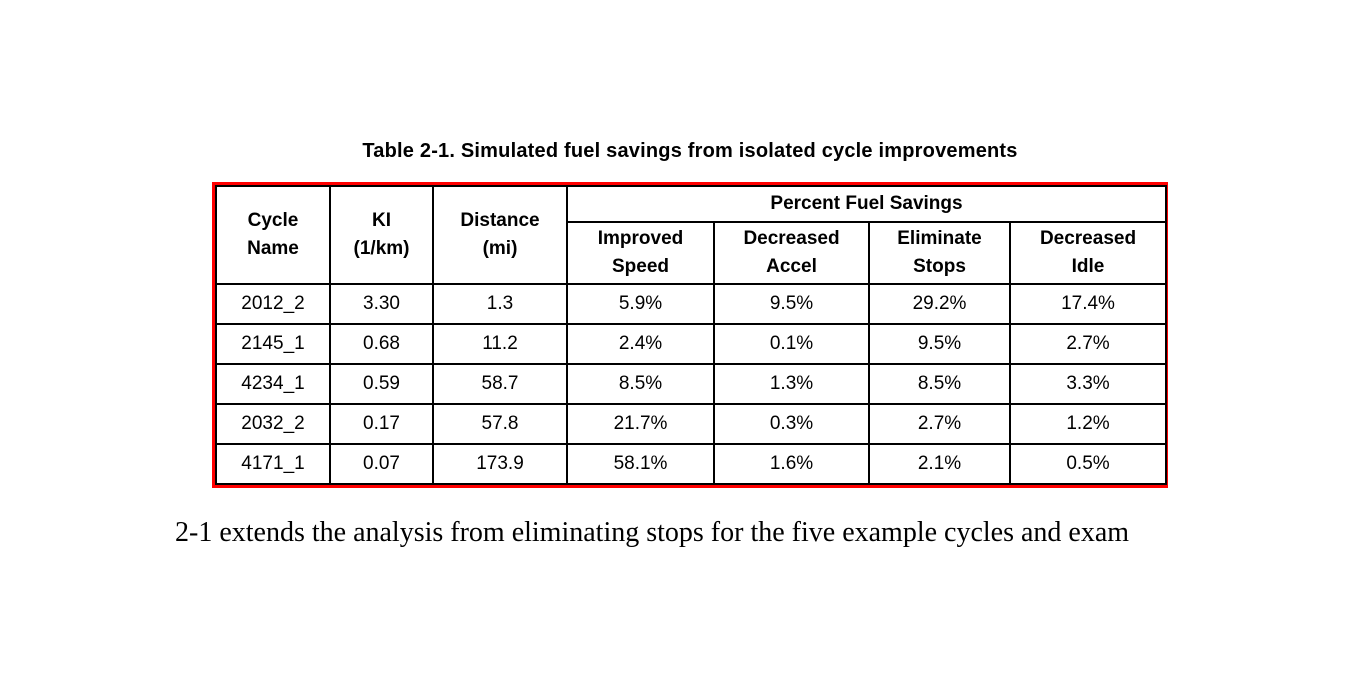 The height and width of the screenshot is (674, 1366). I want to click on cell-improved-speed: 58.1%, so click(640, 464).